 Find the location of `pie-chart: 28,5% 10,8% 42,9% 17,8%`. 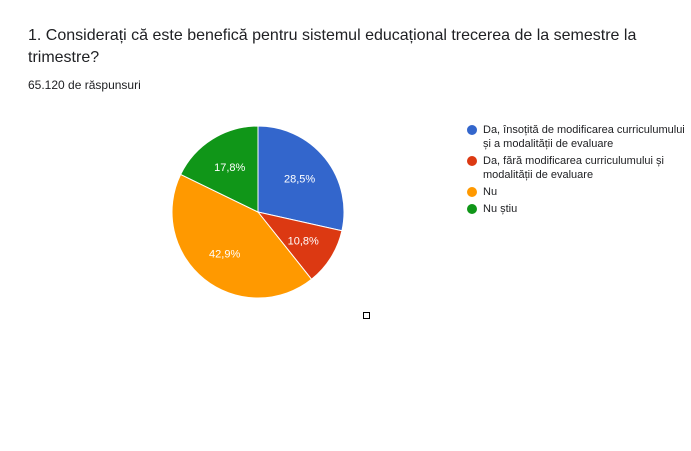

pie-chart: 28,5% 10,8% 42,9% 17,8% is located at coordinates (258, 212).